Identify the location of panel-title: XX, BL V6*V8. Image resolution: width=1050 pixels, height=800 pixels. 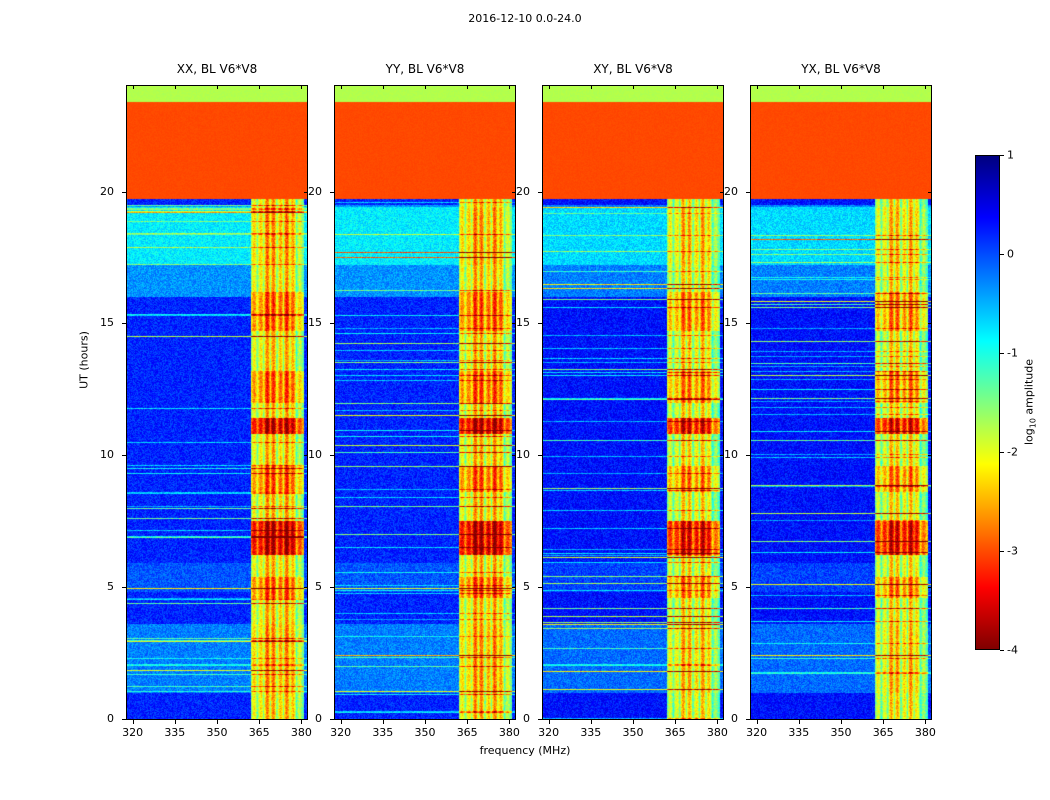
(217, 69).